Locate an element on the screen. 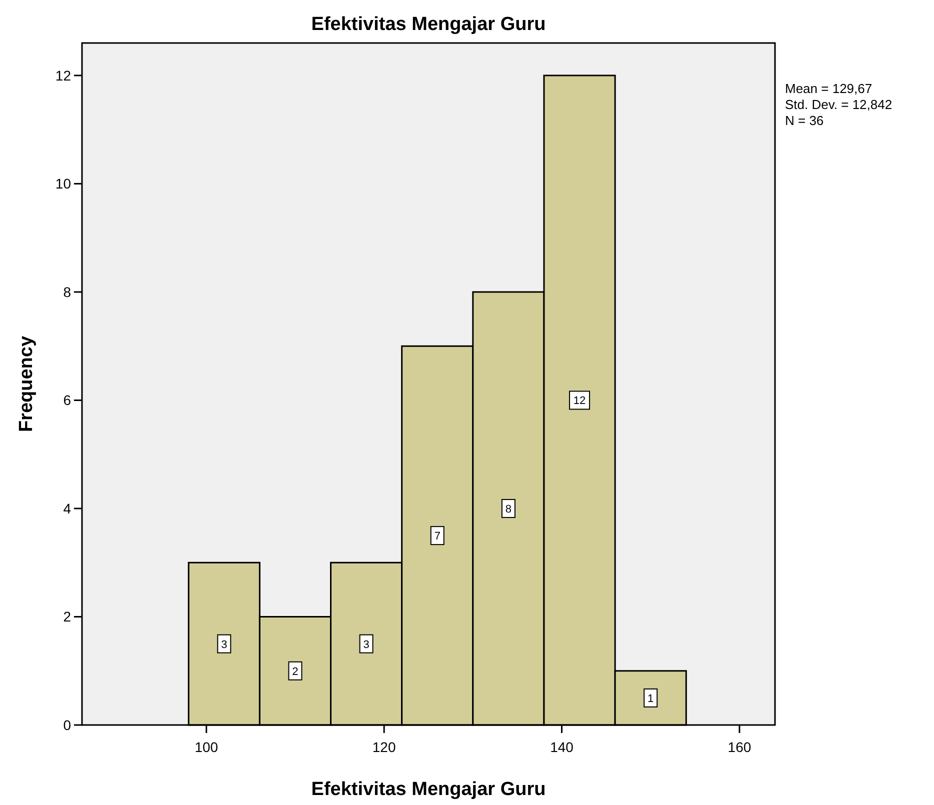 The width and height of the screenshot is (934, 805). text: N = 36 is located at coordinates (804, 120).